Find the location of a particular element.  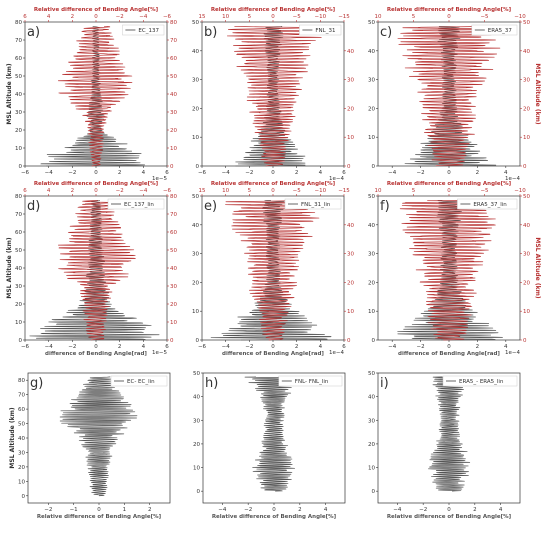

top-axis-title: Relative difference of Bending Angle[%] is located at coordinates (449, 184).